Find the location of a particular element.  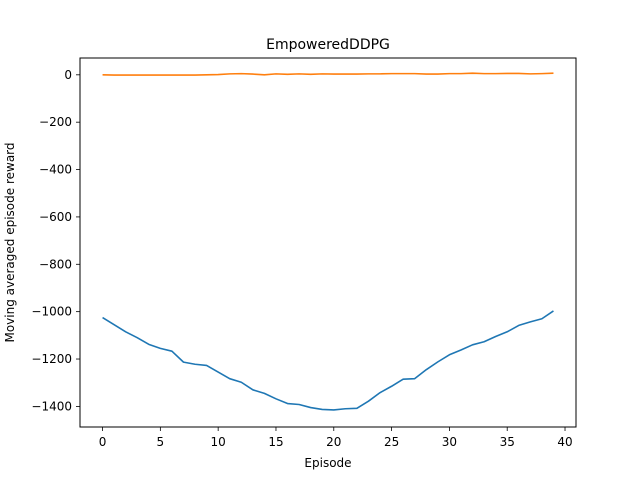

y-tick-label: −800 is located at coordinates (55, 264).